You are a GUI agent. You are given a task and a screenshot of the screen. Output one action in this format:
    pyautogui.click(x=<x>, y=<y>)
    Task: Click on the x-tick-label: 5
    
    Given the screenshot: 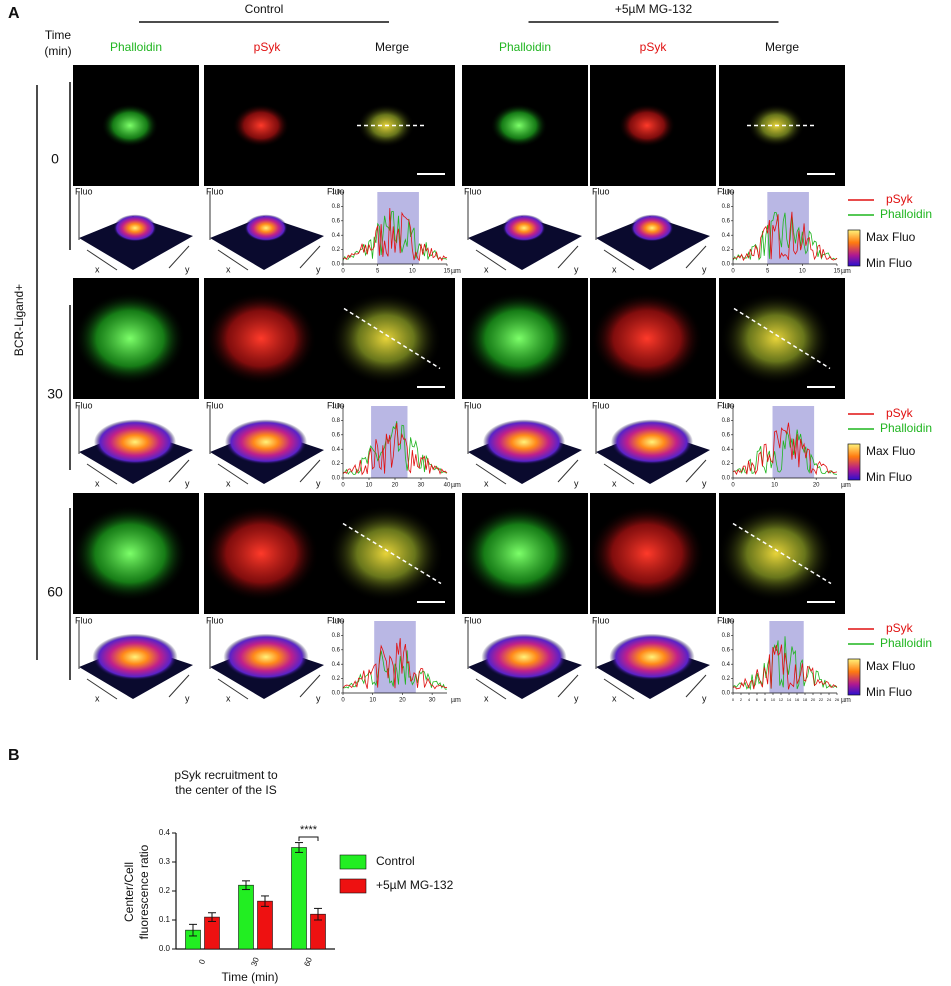 What is the action you would take?
    pyautogui.click(x=378, y=272)
    